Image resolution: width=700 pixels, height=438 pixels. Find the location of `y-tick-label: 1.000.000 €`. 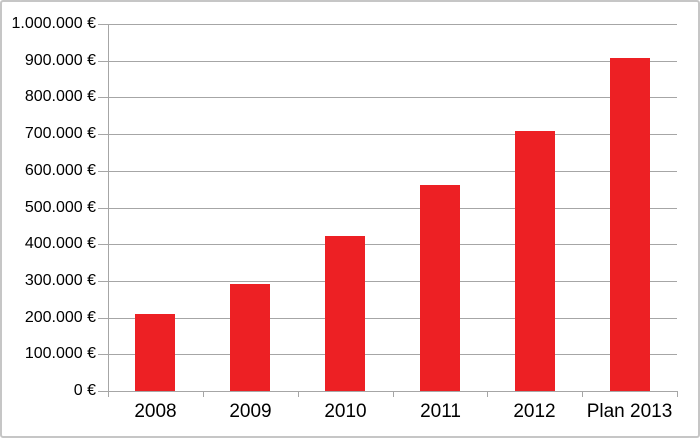

y-tick-label: 1.000.000 € is located at coordinates (53, 23).